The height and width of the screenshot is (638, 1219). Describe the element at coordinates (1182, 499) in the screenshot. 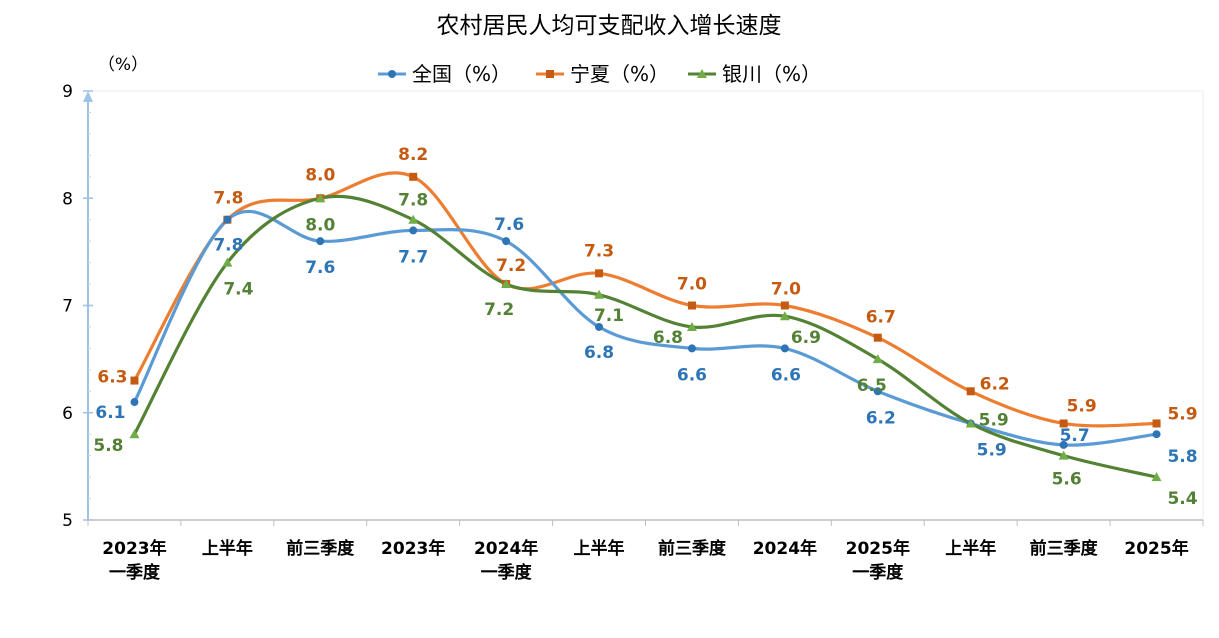

I see `data-label: 5.4` at that location.